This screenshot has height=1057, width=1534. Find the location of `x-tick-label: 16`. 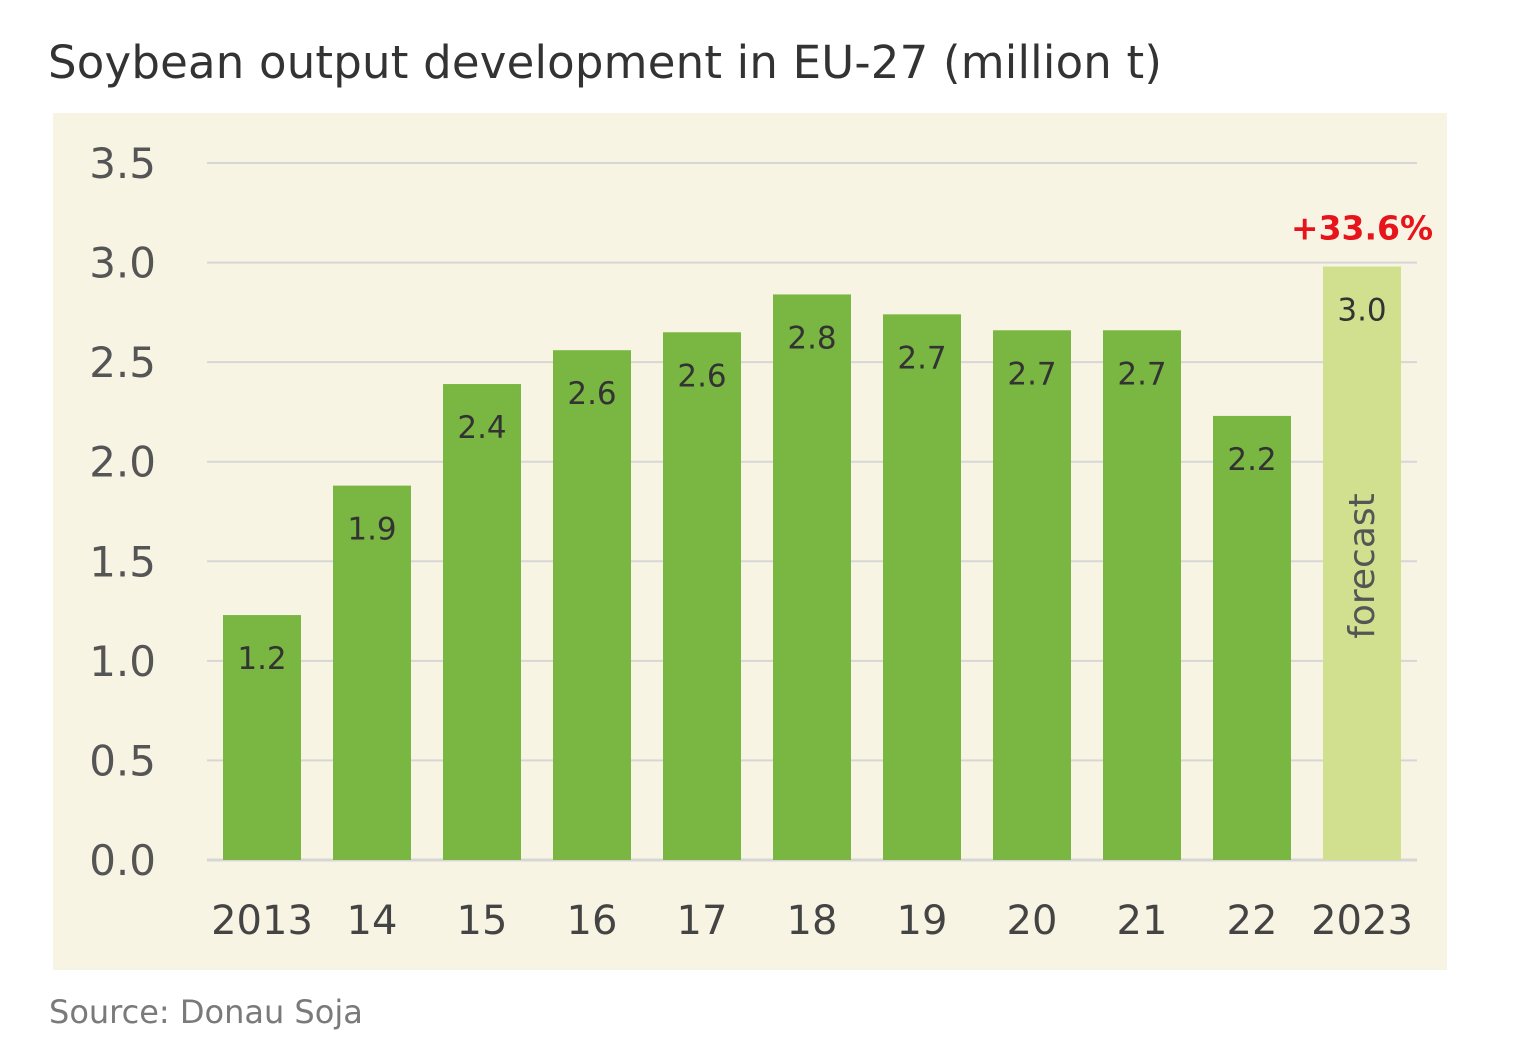

x-tick-label: 16 is located at coordinates (592, 921).